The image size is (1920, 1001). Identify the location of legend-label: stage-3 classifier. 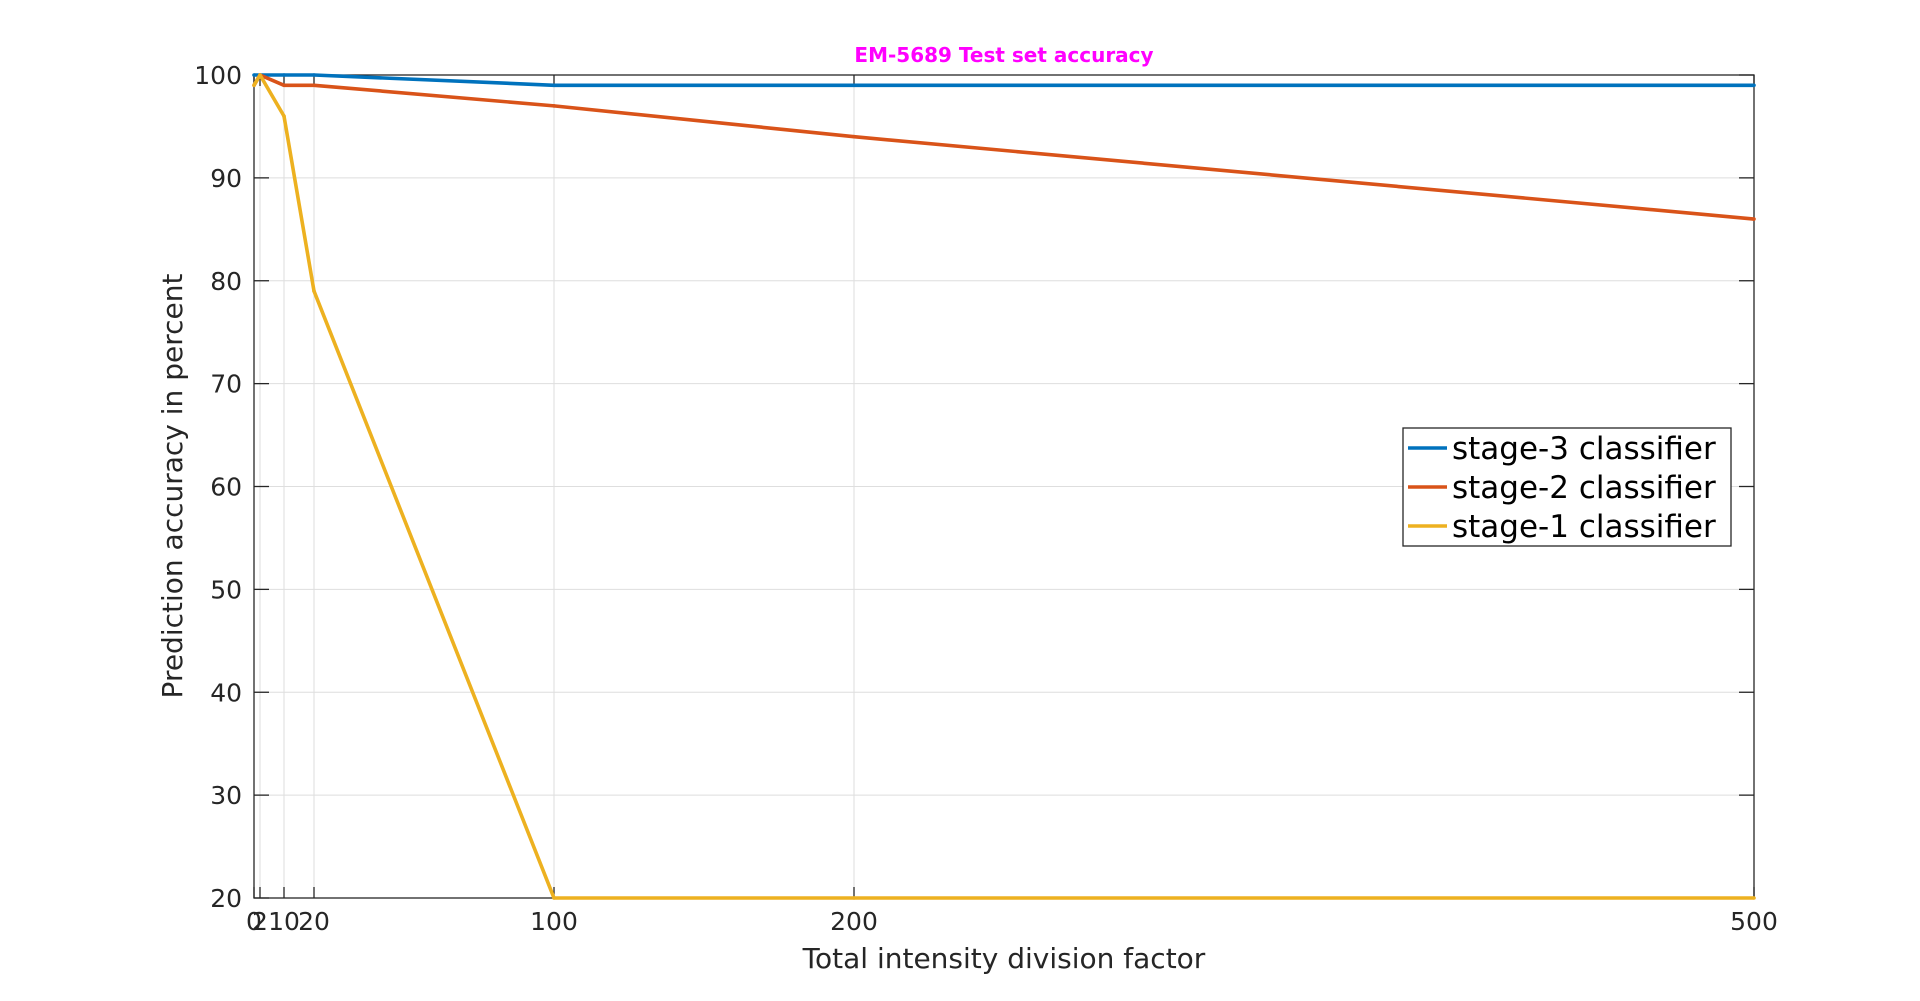
(1584, 449).